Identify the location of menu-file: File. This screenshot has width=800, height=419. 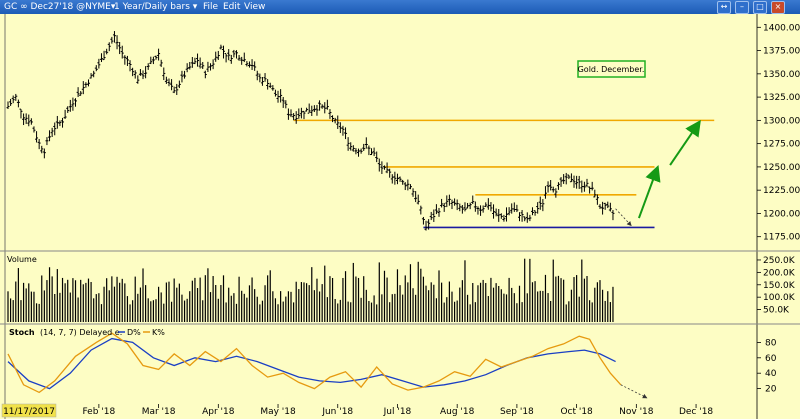
(211, 7).